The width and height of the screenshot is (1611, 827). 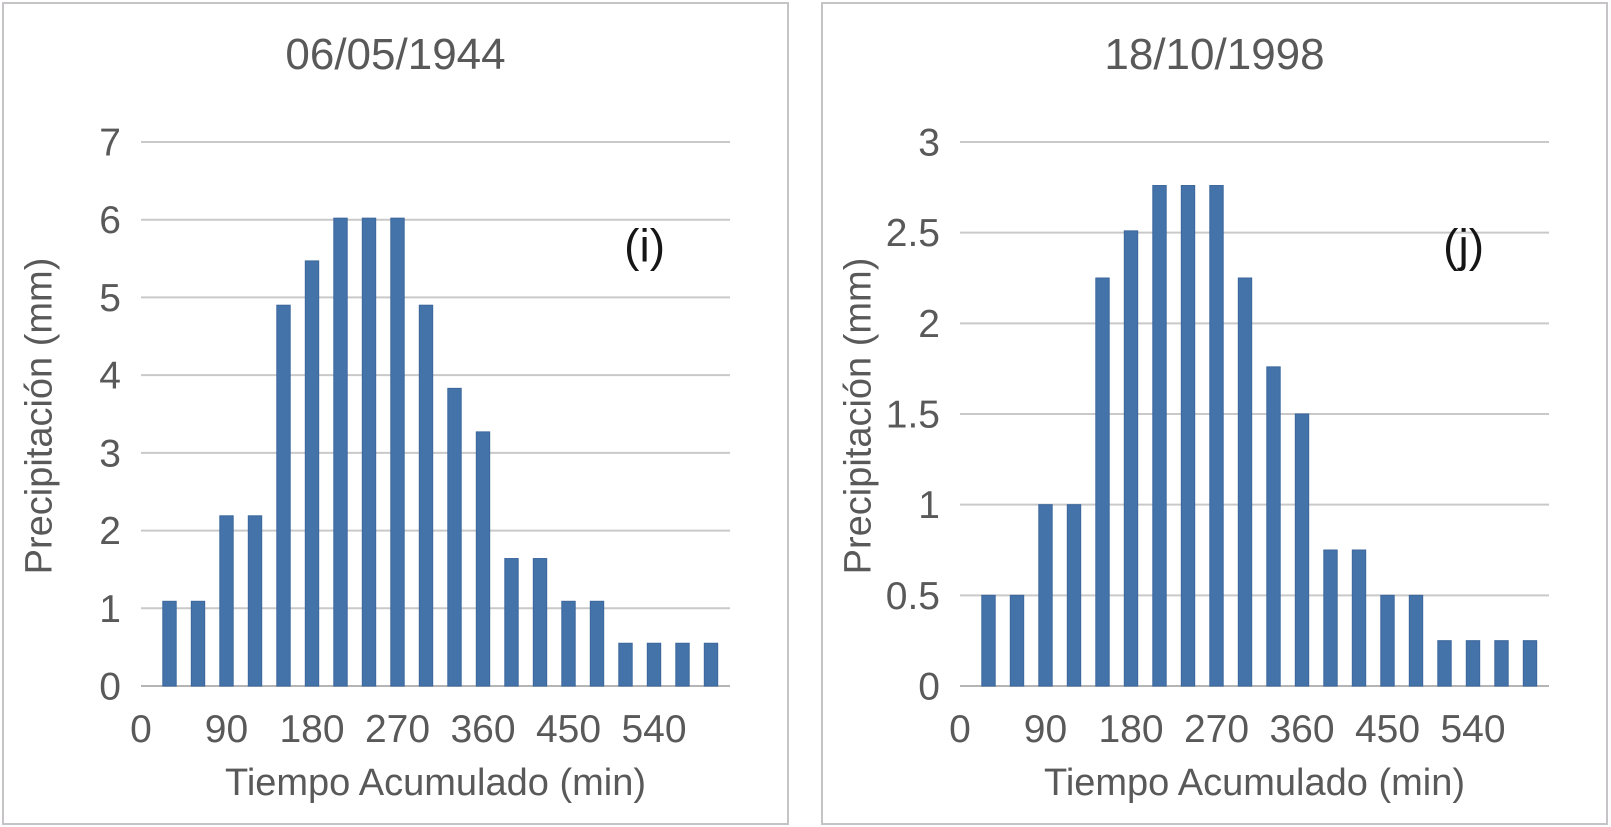 I want to click on y-tick-label: 1.5, so click(x=913, y=415).